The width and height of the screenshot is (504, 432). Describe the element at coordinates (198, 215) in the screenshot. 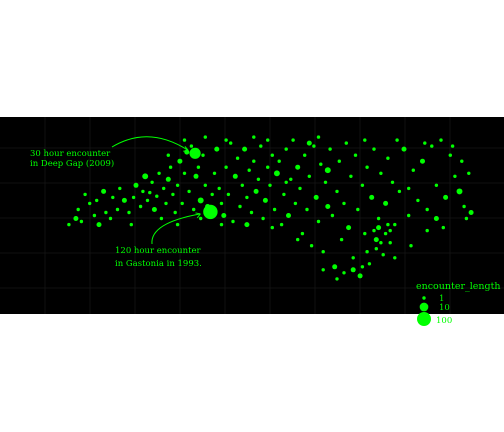

I see `annotation-arrowhead-gastonia` at that location.